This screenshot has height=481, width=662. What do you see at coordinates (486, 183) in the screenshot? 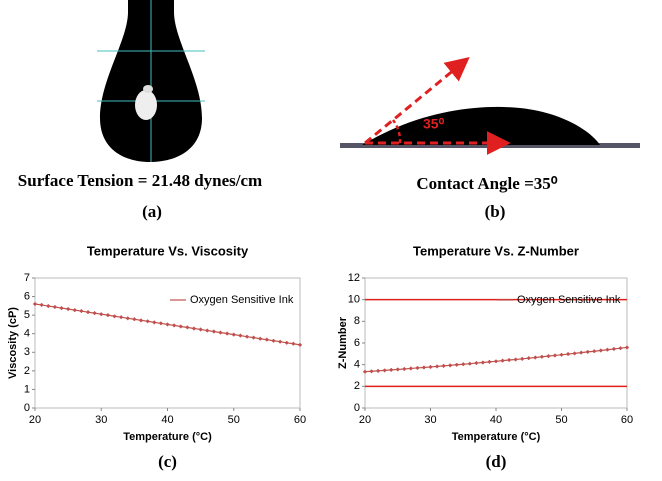
I see `caption: Contact Angle =35⁰` at bounding box center [486, 183].